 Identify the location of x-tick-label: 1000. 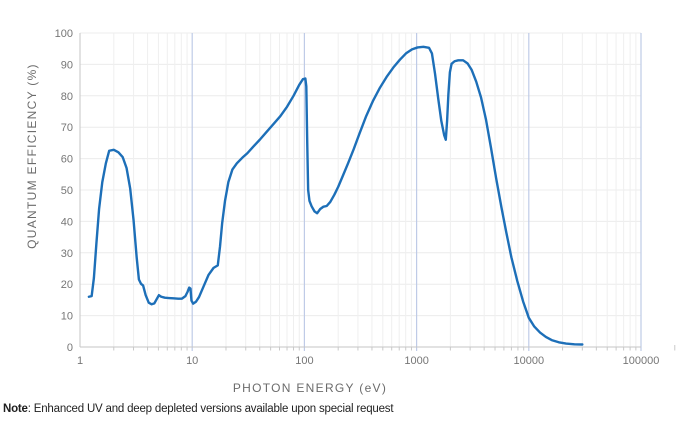
(416, 361).